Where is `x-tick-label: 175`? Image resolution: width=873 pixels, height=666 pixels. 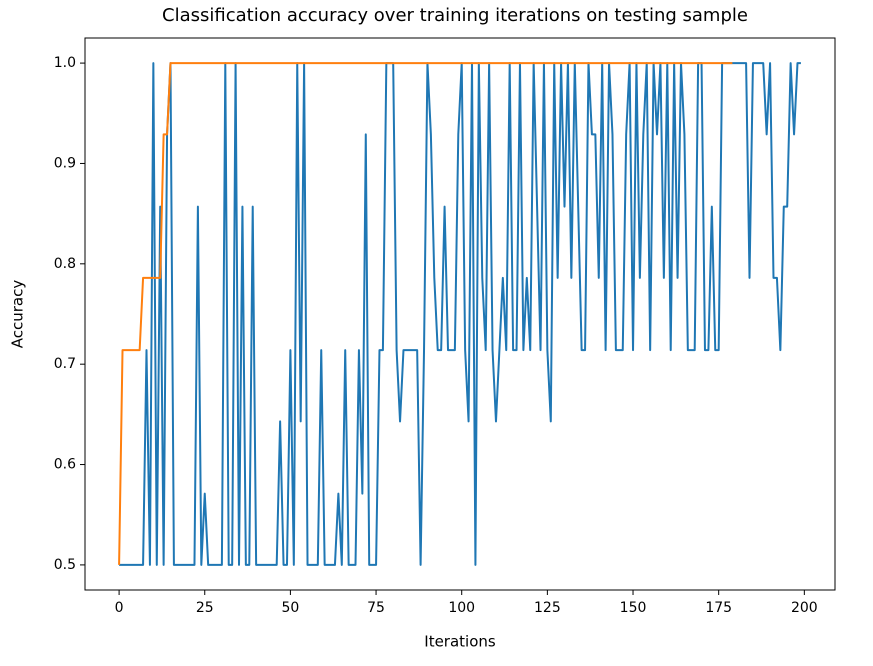
x-tick-label: 175 is located at coordinates (718, 608).